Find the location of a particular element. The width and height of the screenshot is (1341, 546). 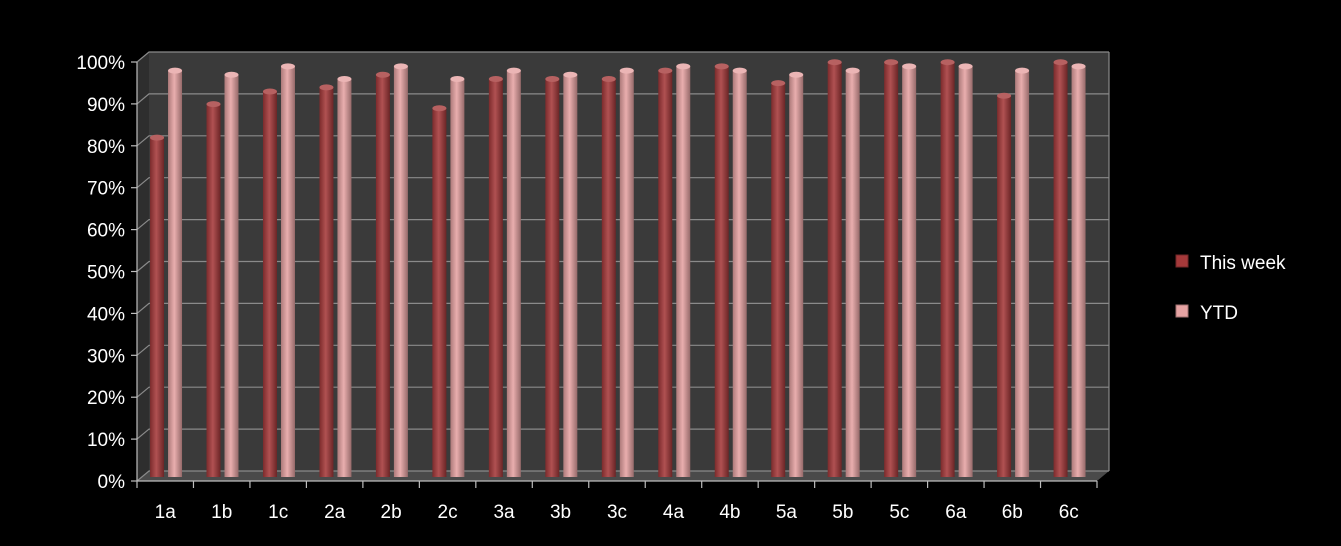

y-tick-label: 30% is located at coordinates (106, 356).